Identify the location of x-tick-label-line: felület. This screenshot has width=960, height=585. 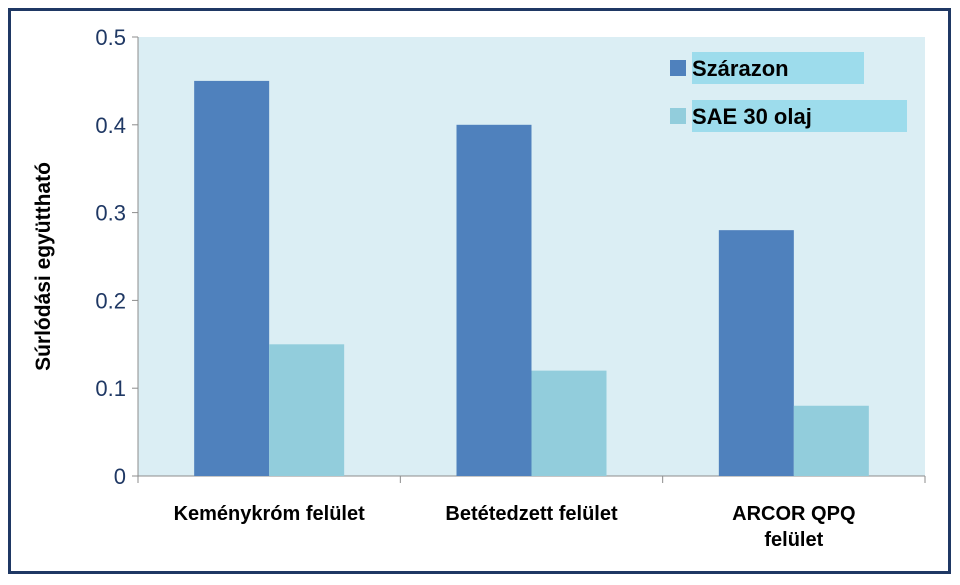
(793, 540).